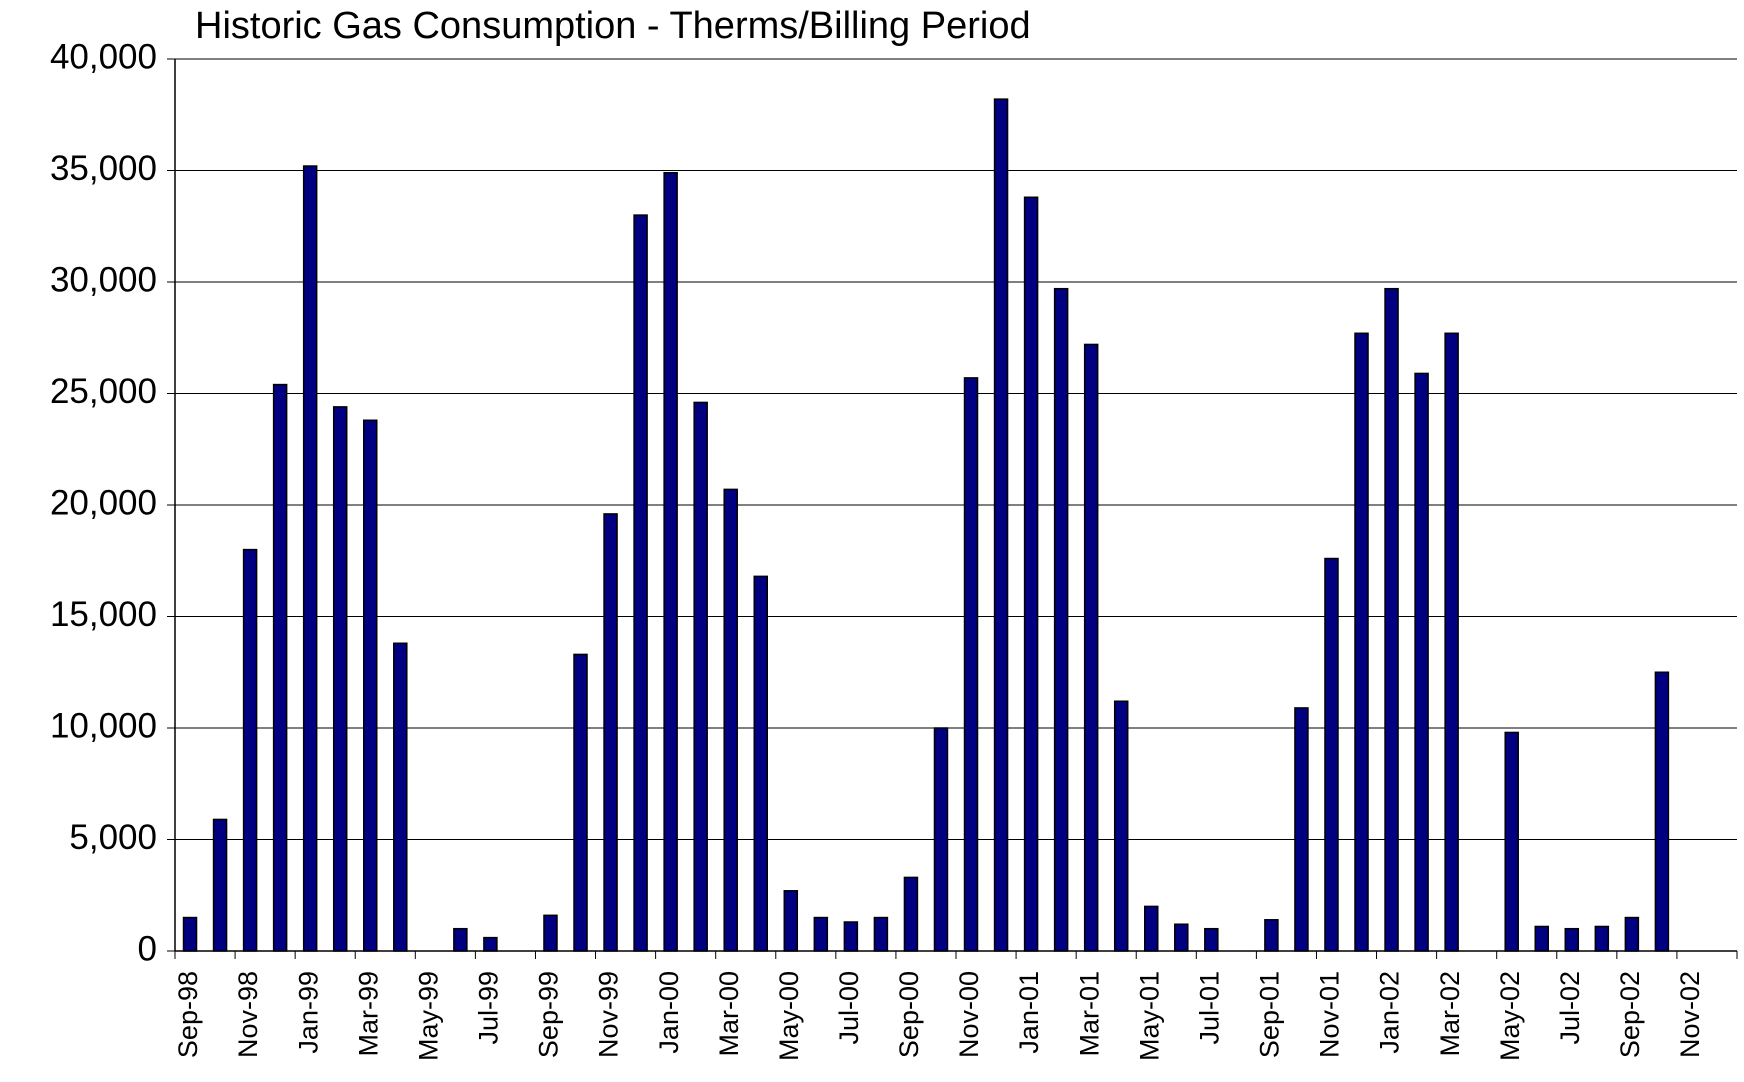 This screenshot has height=1082, width=1744. I want to click on y-tick-label: 35,000, so click(103, 168).